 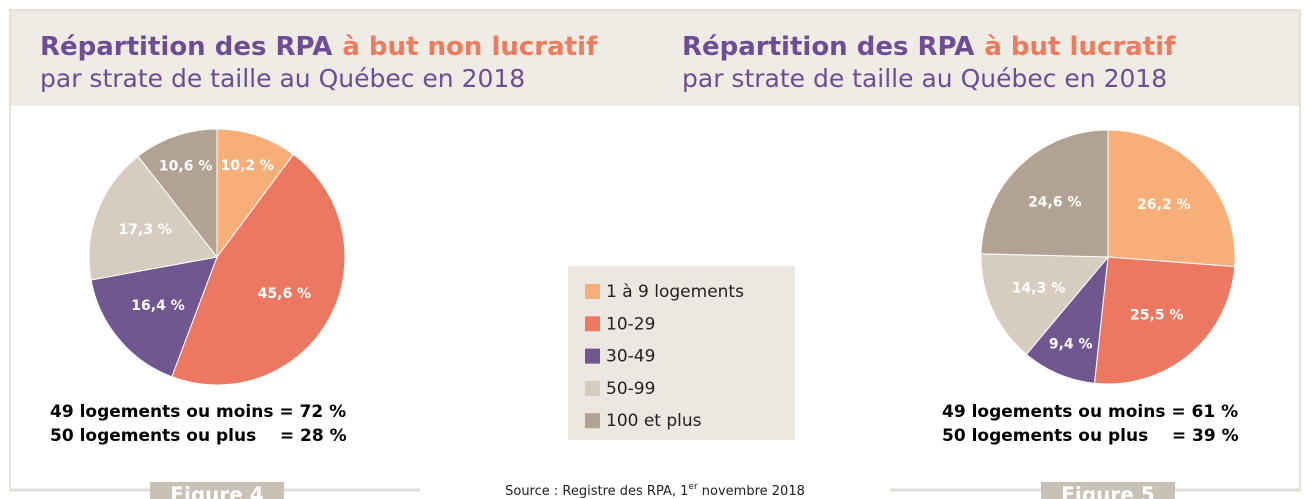 What do you see at coordinates (596, 491) in the screenshot?
I see `source-text: Source : Registre des RPA, 1` at bounding box center [596, 491].